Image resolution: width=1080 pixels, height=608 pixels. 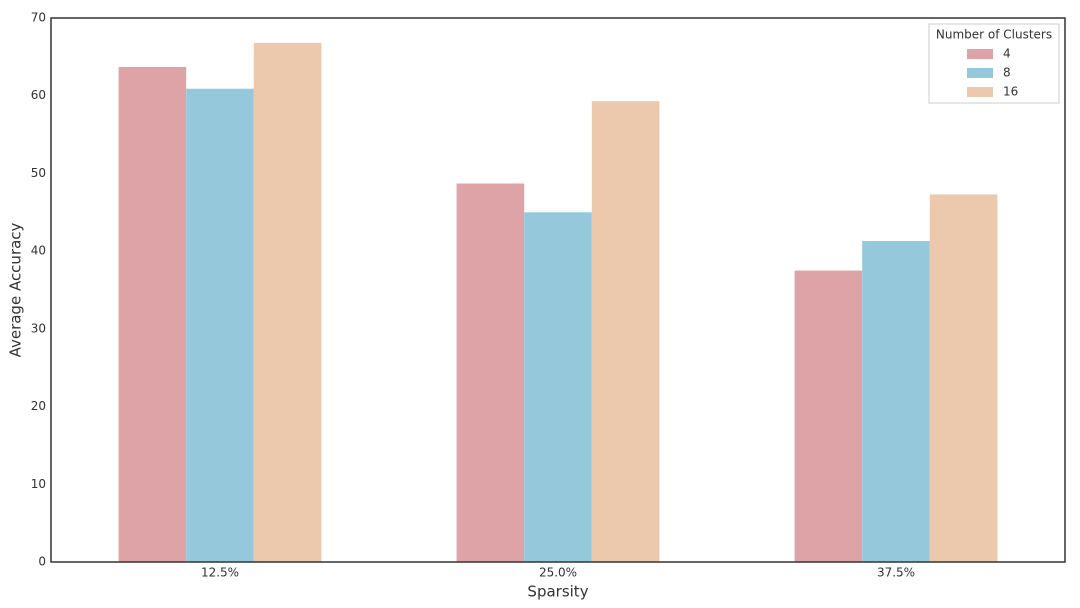 What do you see at coordinates (16, 289) in the screenshot?
I see `y-axis-title: Average Accuracy` at bounding box center [16, 289].